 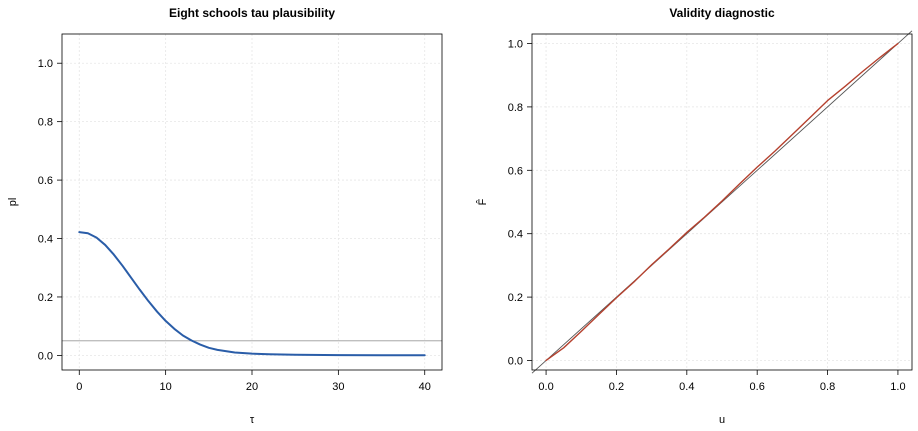 I want to click on x-tick-label: 10, so click(x=166, y=387).